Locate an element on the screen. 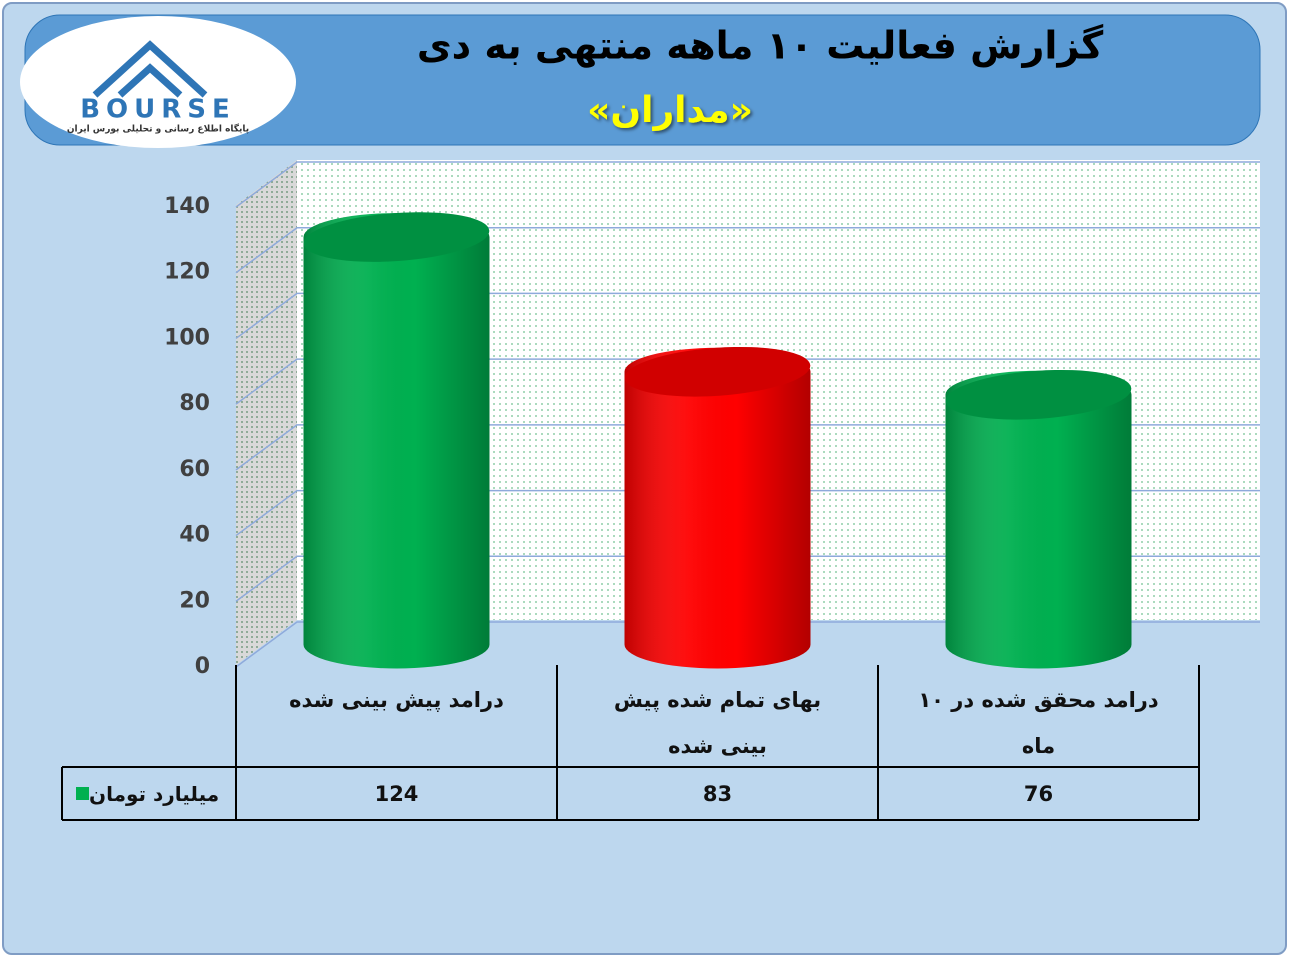 The image size is (1289, 957). chart-title: گزارش فعالیت ۱۰ ماهه منتهی به دی is located at coordinates (760, 46).